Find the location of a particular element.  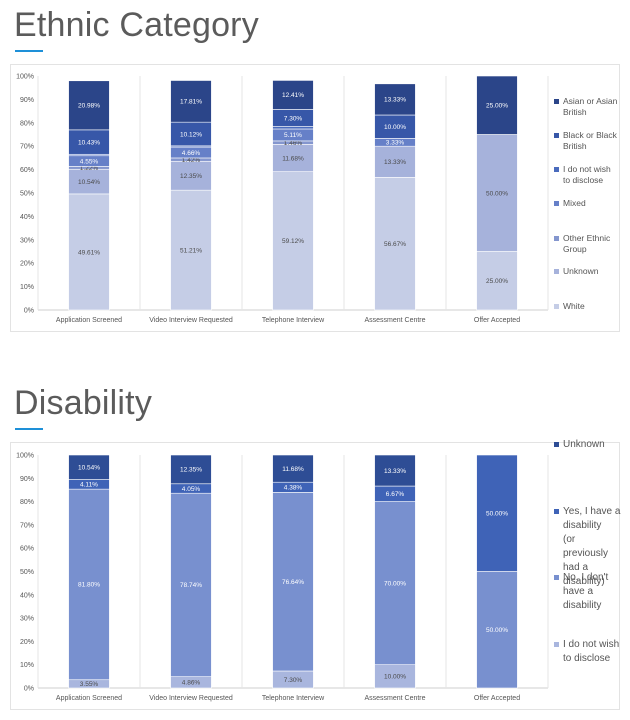

ethnic-category-title: Ethnic Category is located at coordinates (136, 25).